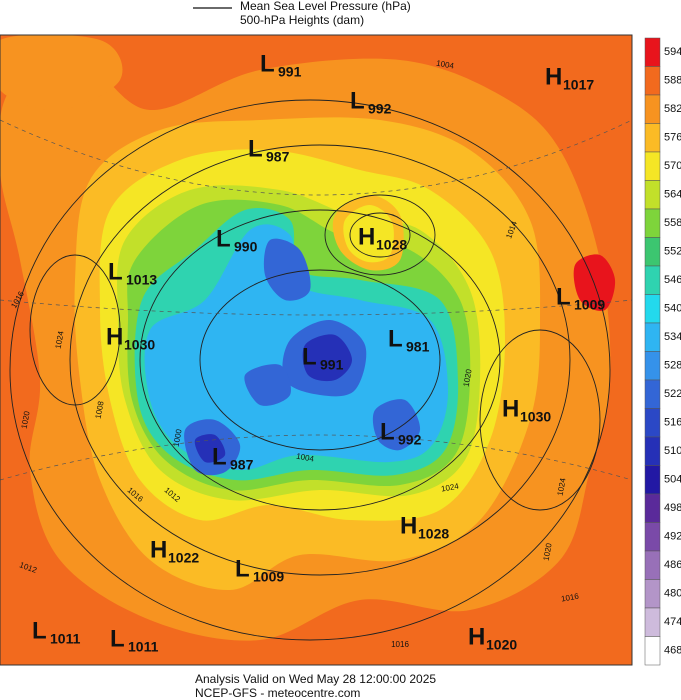  What do you see at coordinates (672, 423) in the screenshot?
I see `colorbar-label: 516` at bounding box center [672, 423].